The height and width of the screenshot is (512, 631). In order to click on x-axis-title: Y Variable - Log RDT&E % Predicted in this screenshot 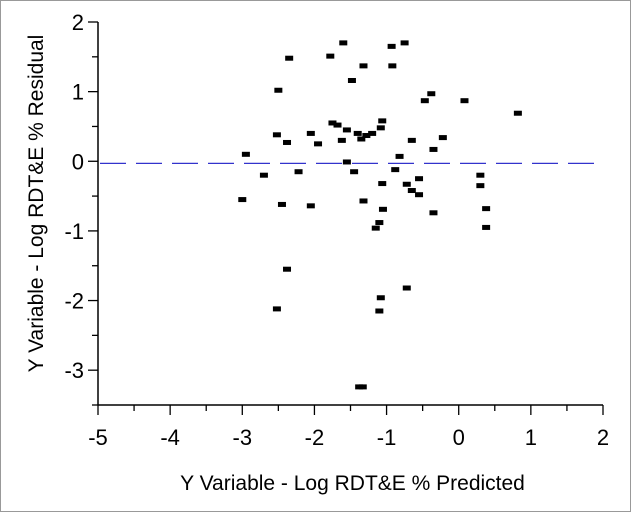, I will do `click(352, 483)`.